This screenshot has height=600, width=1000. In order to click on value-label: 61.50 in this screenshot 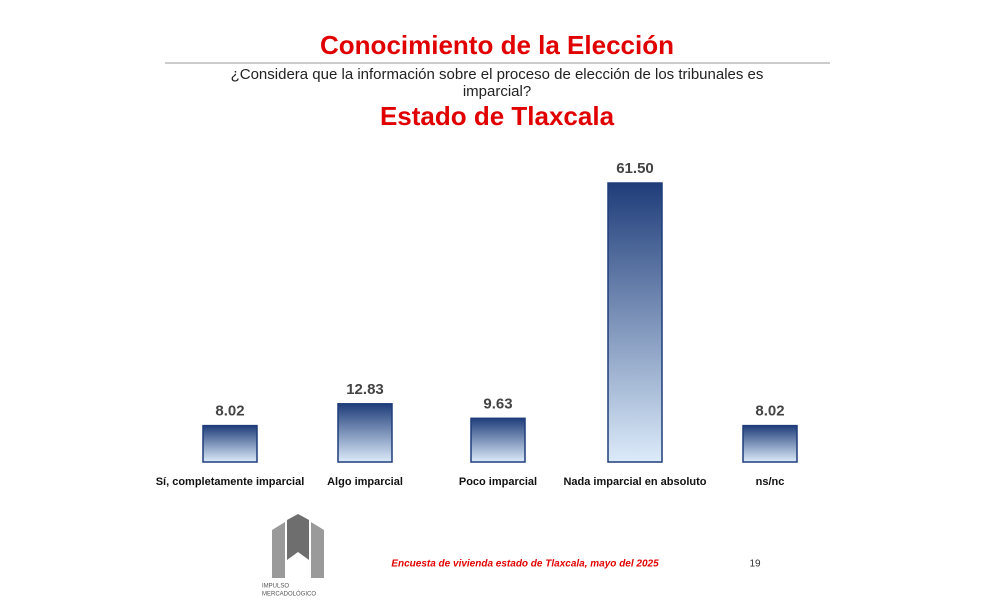, I will do `click(635, 168)`.